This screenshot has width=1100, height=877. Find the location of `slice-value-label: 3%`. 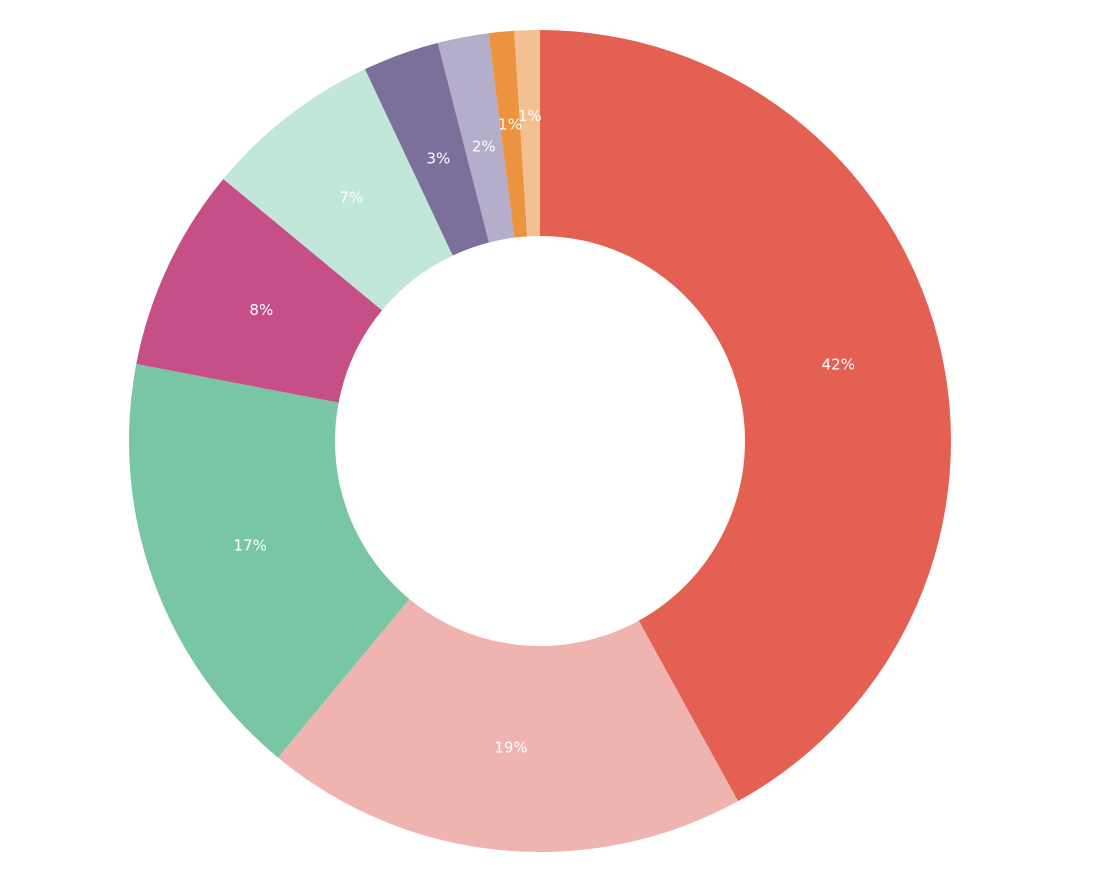

slice-value-label: 3% is located at coordinates (438, 159).